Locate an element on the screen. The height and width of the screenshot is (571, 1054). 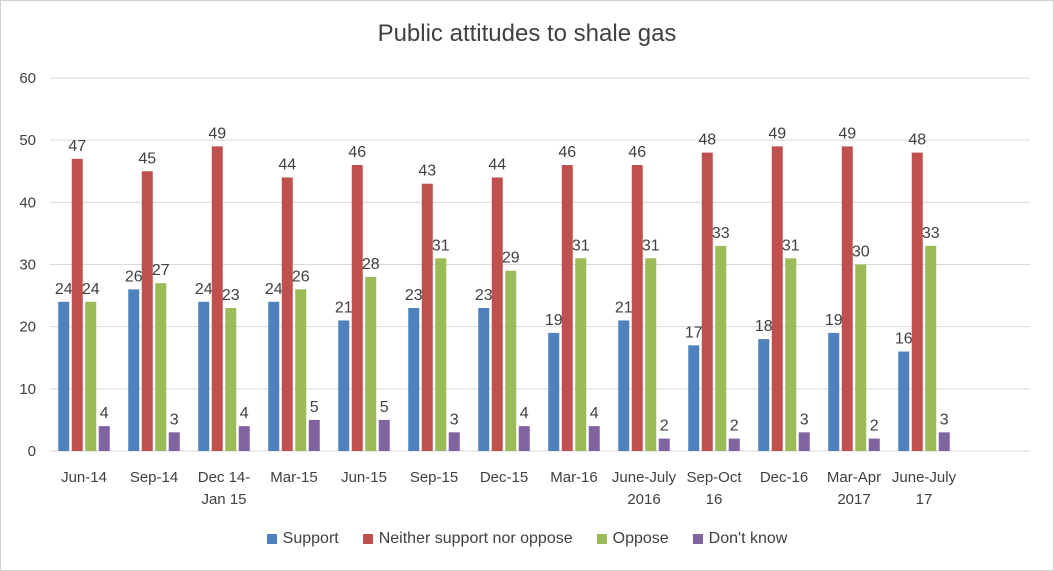
data-label: 18 is located at coordinates (764, 326).